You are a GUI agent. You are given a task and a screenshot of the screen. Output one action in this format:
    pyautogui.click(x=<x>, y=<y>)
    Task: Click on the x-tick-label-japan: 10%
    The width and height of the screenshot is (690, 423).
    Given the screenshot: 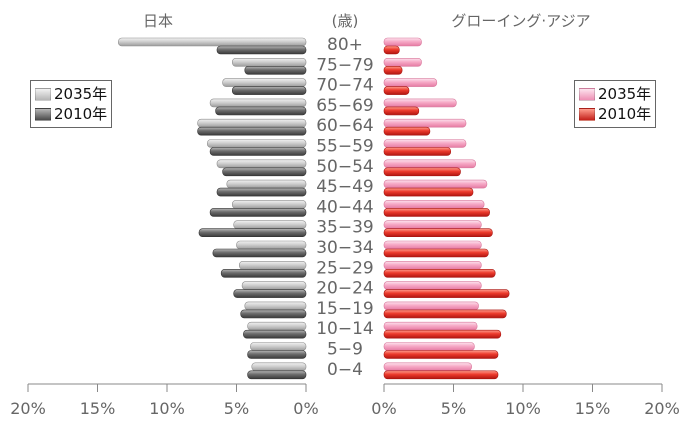 What is the action you would take?
    pyautogui.click(x=167, y=408)
    